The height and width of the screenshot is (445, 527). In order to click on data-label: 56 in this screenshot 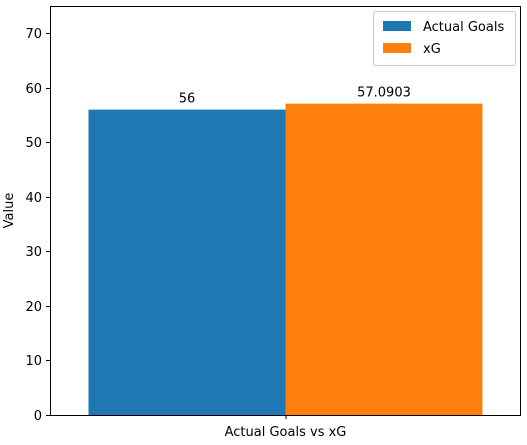, I will do `click(187, 99)`.